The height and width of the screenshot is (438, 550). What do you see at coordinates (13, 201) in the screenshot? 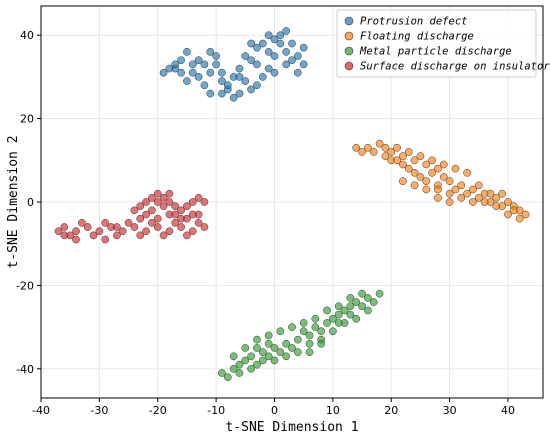
I see `y-axis-label: t-SNE Dimension 2` at bounding box center [13, 201].